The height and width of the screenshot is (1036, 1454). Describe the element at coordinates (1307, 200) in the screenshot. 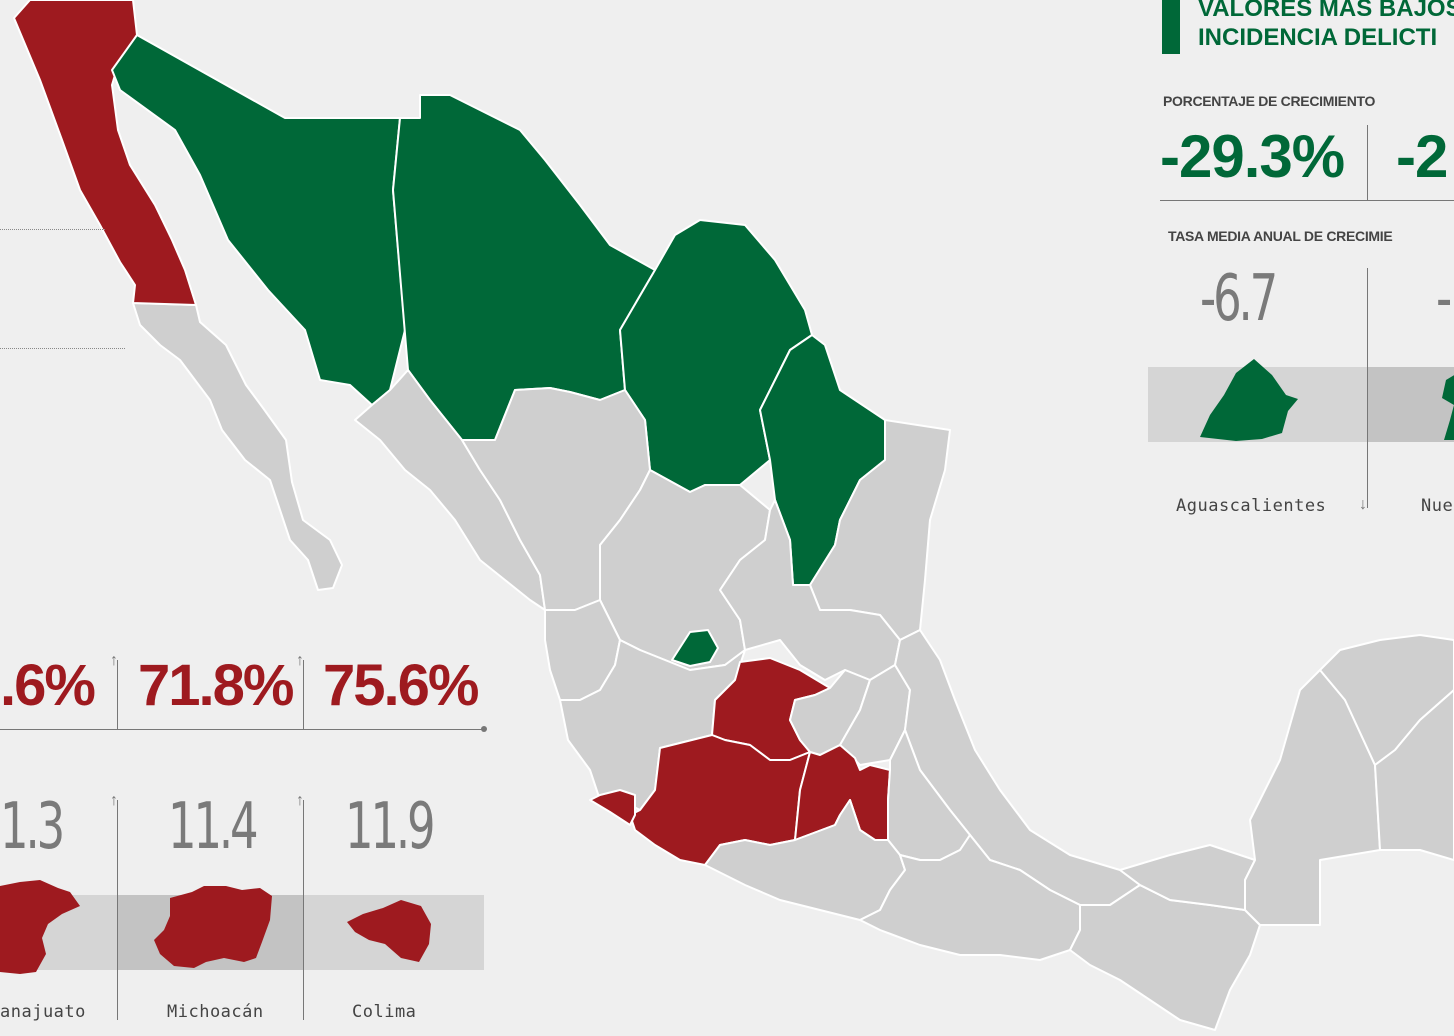

I see `baseline-top-growth` at that location.